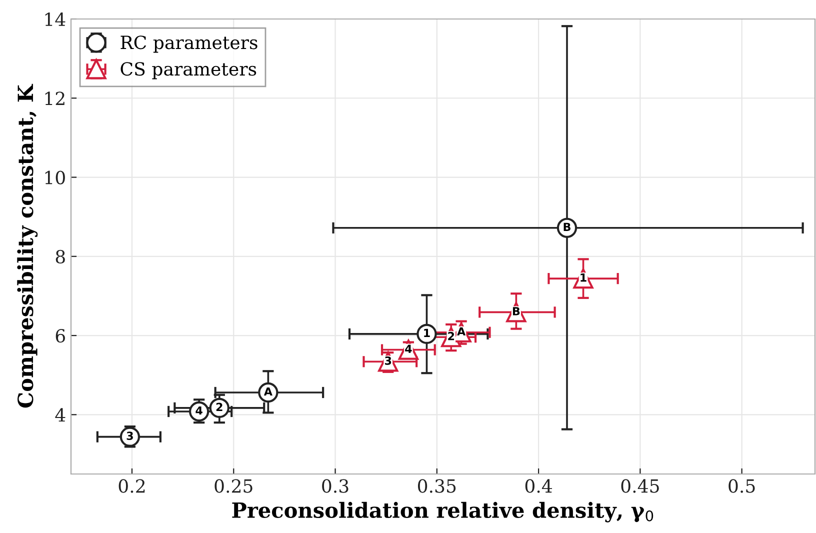 This screenshot has height=533, width=816. I want to click on x-tick-label: 0.25, so click(233, 486).